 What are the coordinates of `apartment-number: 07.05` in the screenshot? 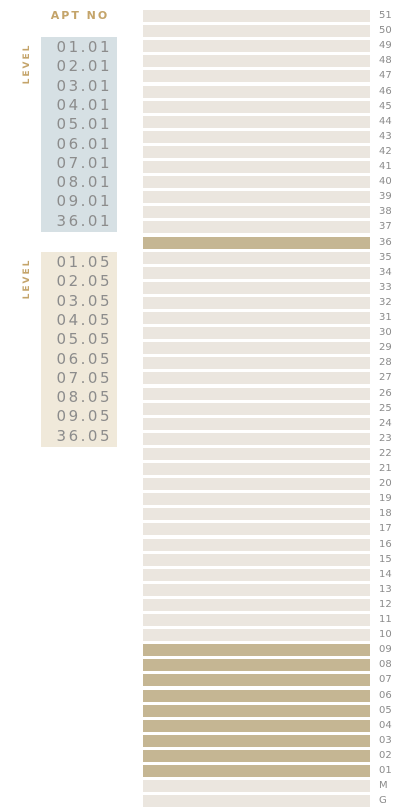 It's located at (84, 377).